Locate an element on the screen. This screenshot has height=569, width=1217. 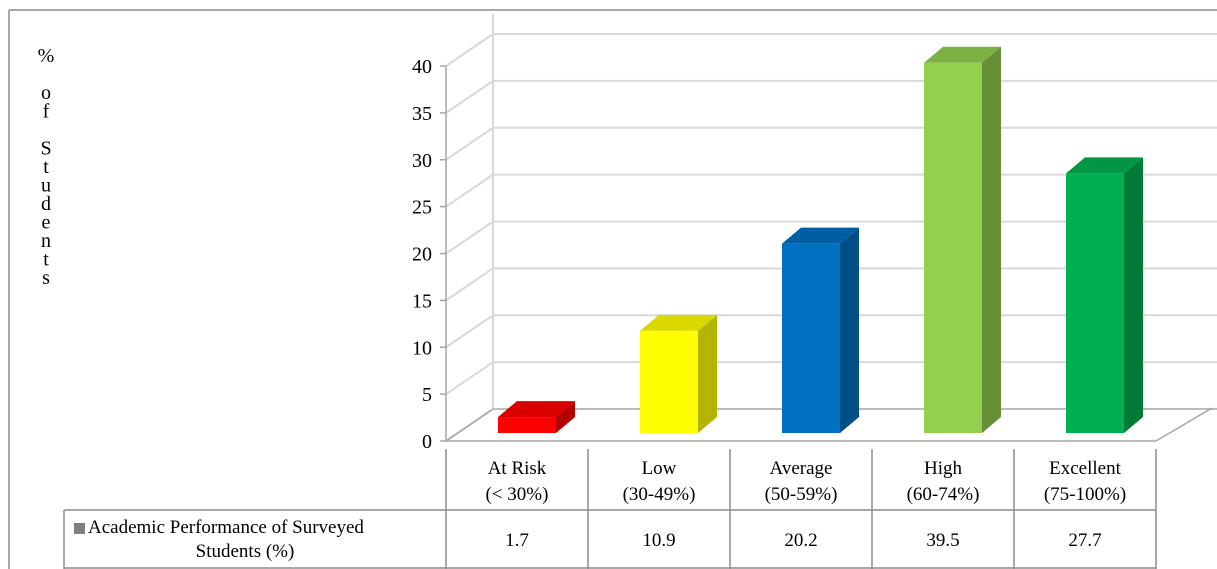
y-tick-label: 20 is located at coordinates (422, 255).